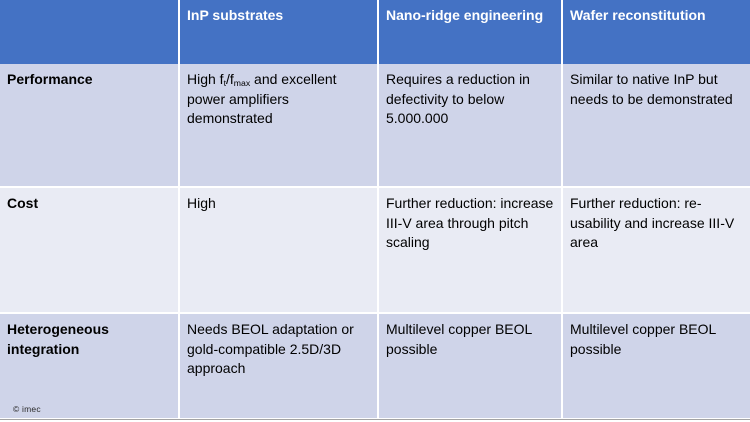 The height and width of the screenshot is (422, 750). I want to click on cell-integration-wafer-reconstitution: Multilevel copper BEOL possible, so click(655, 365).